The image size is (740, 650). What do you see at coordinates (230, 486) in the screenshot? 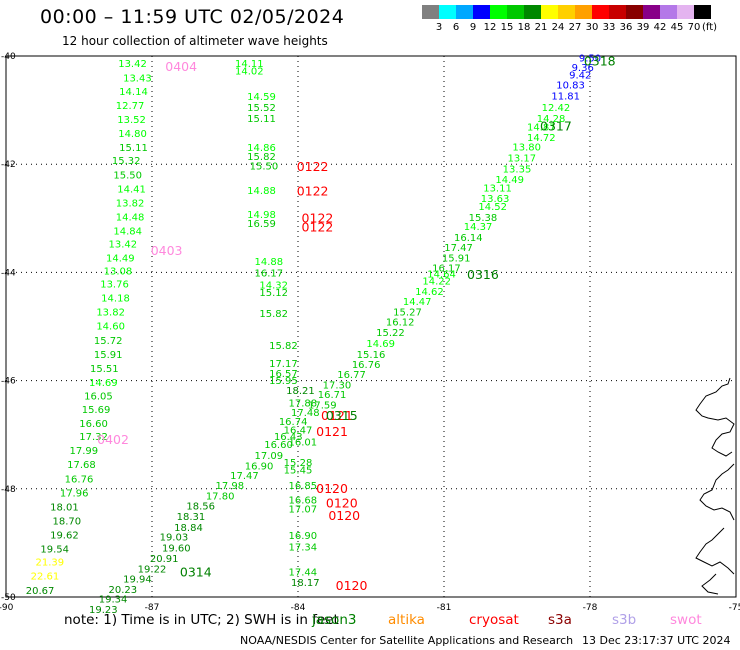
I see `wave-height-label: 17.98` at bounding box center [230, 486].